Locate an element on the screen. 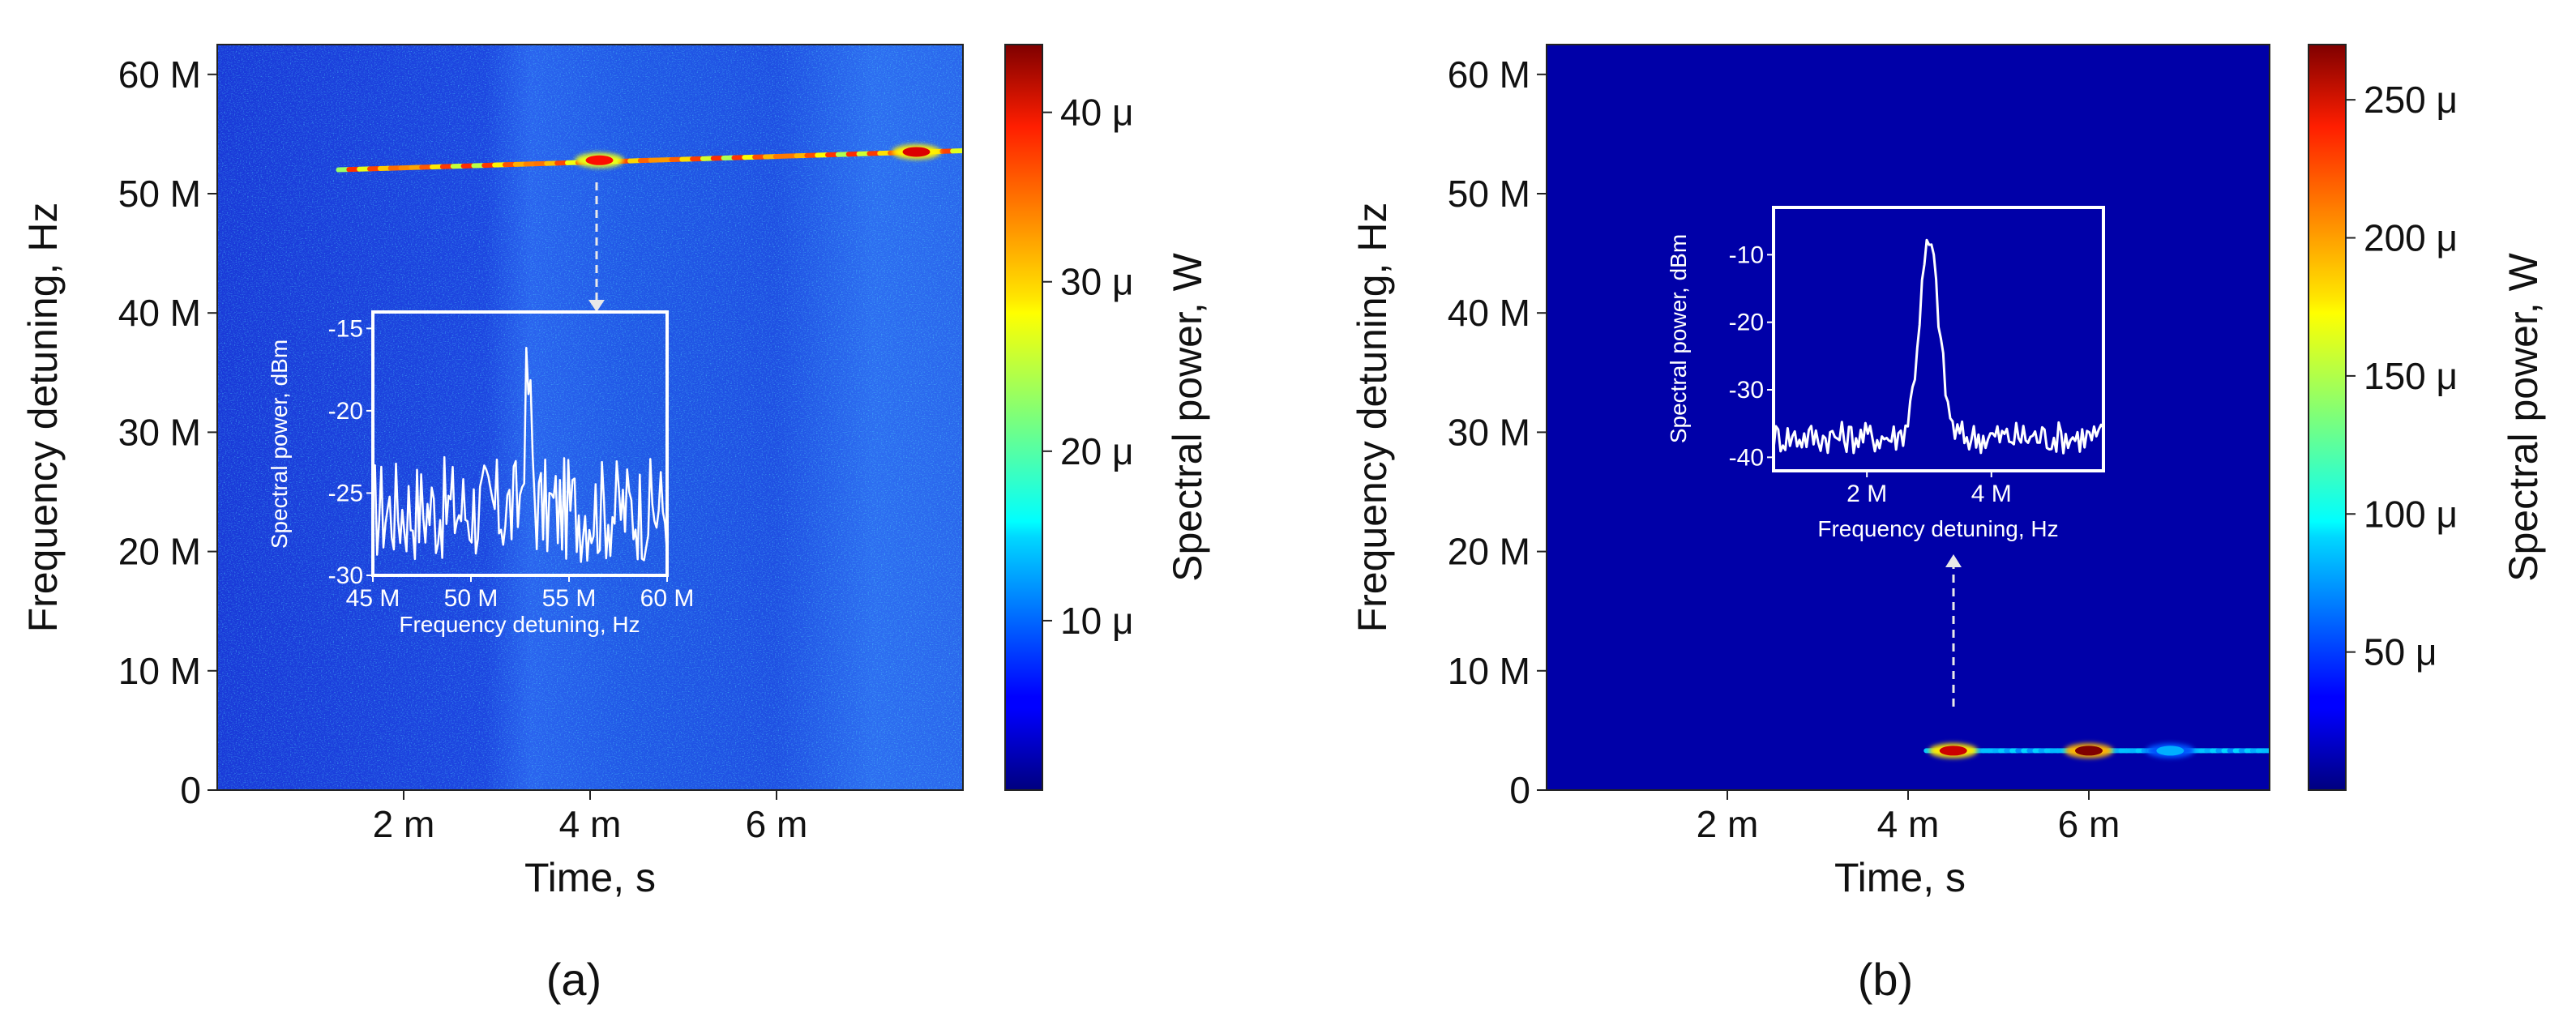 The height and width of the screenshot is (1034, 2576). panel-b-colorbar-ticks: 50 μ 100 μ 150 μ 200 μ 250 μ is located at coordinates (2402, 376).